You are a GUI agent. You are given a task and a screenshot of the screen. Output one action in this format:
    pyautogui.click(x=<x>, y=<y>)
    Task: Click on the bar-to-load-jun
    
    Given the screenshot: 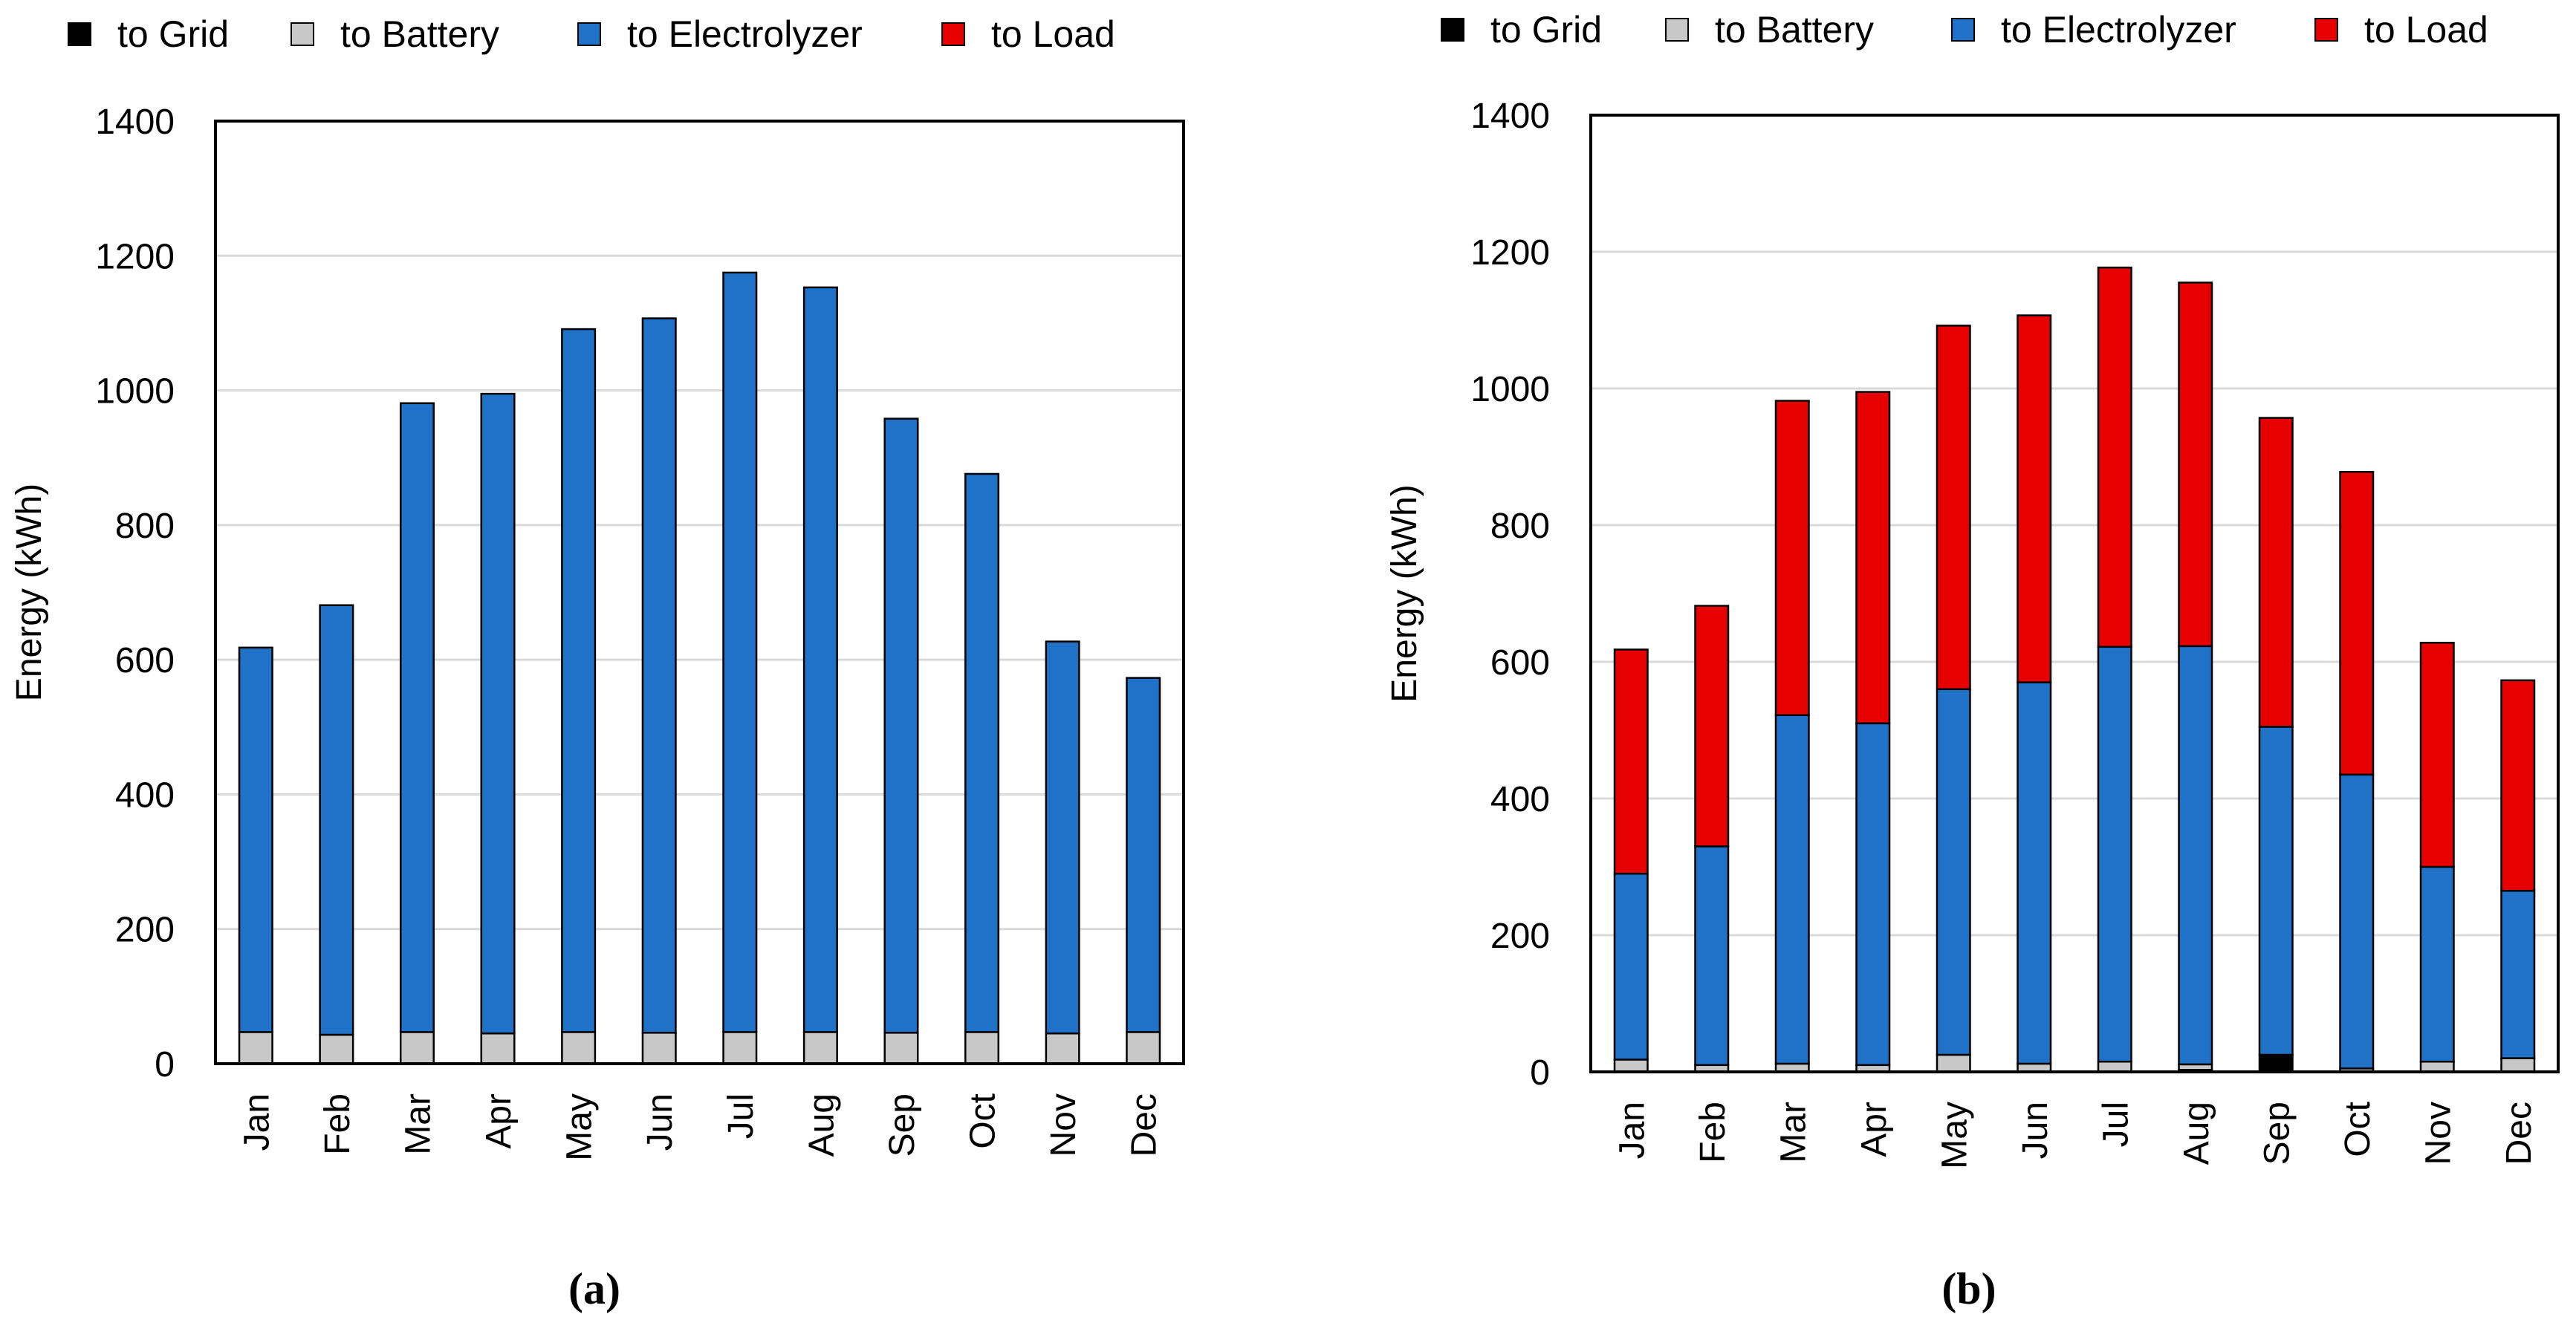 What is the action you would take?
    pyautogui.click(x=2034, y=498)
    